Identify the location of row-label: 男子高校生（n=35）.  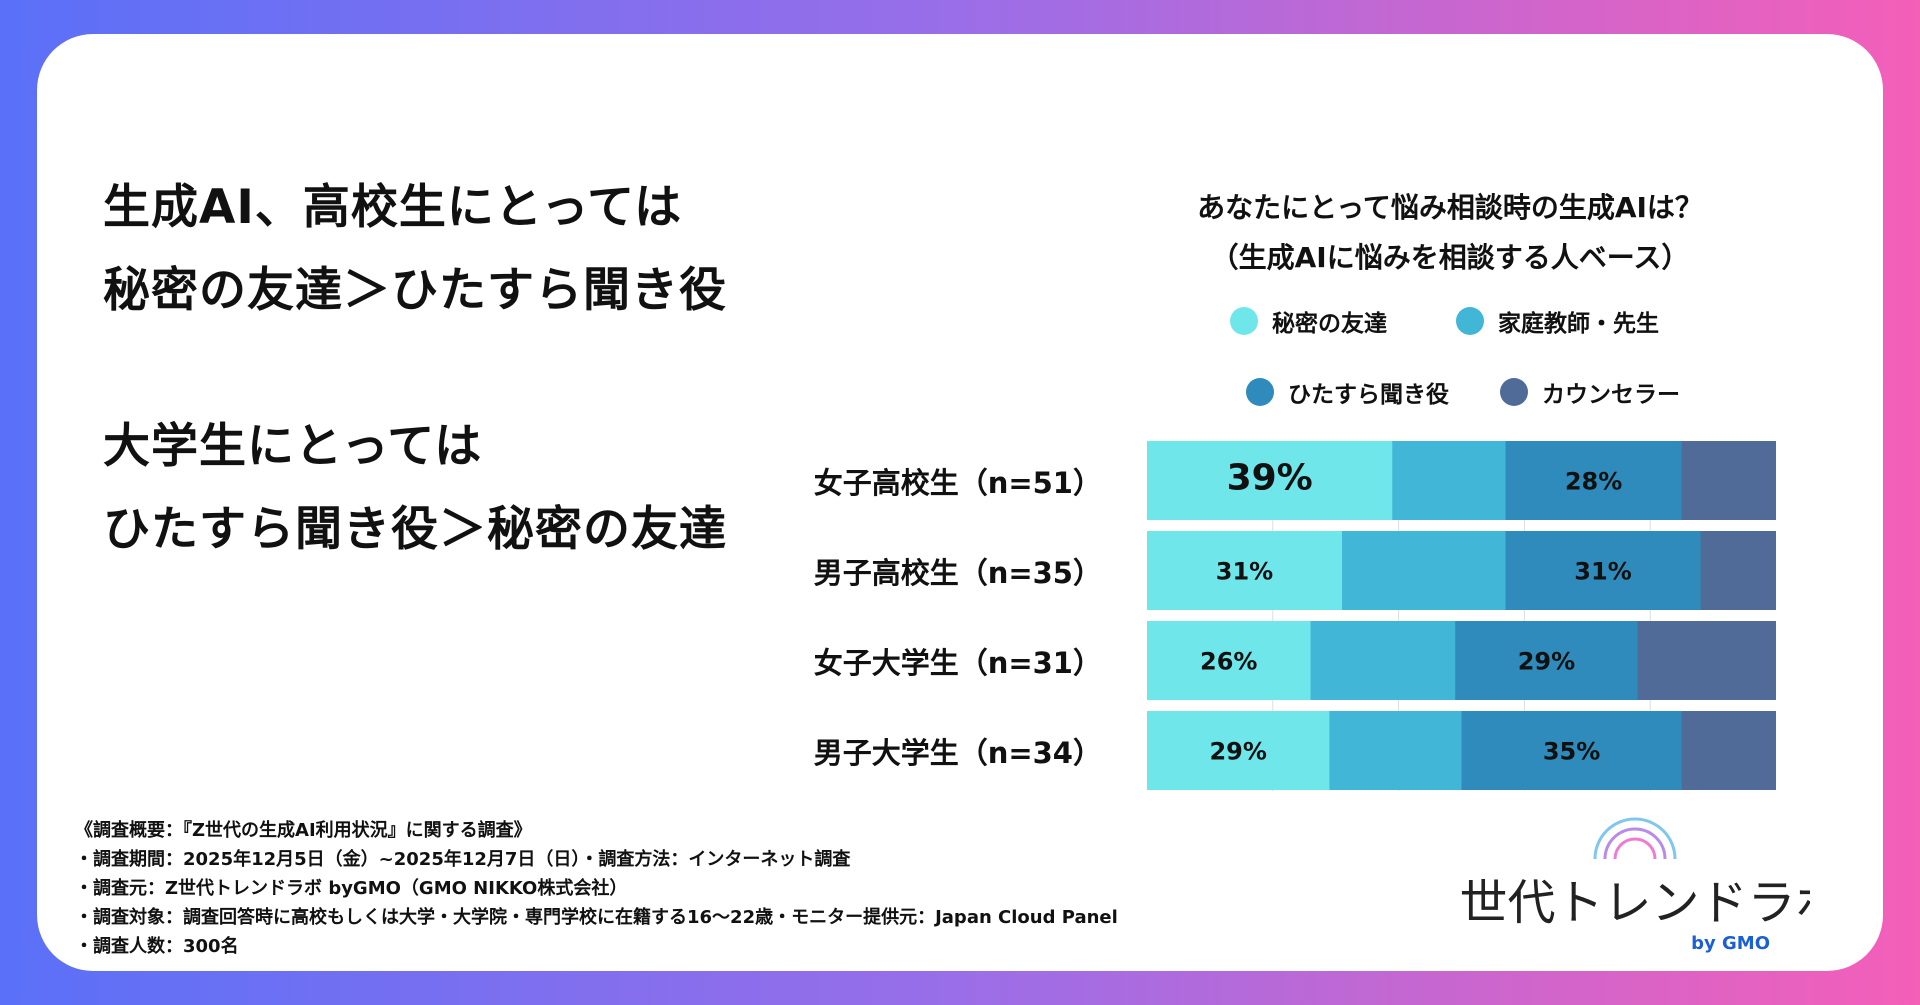
(957, 573).